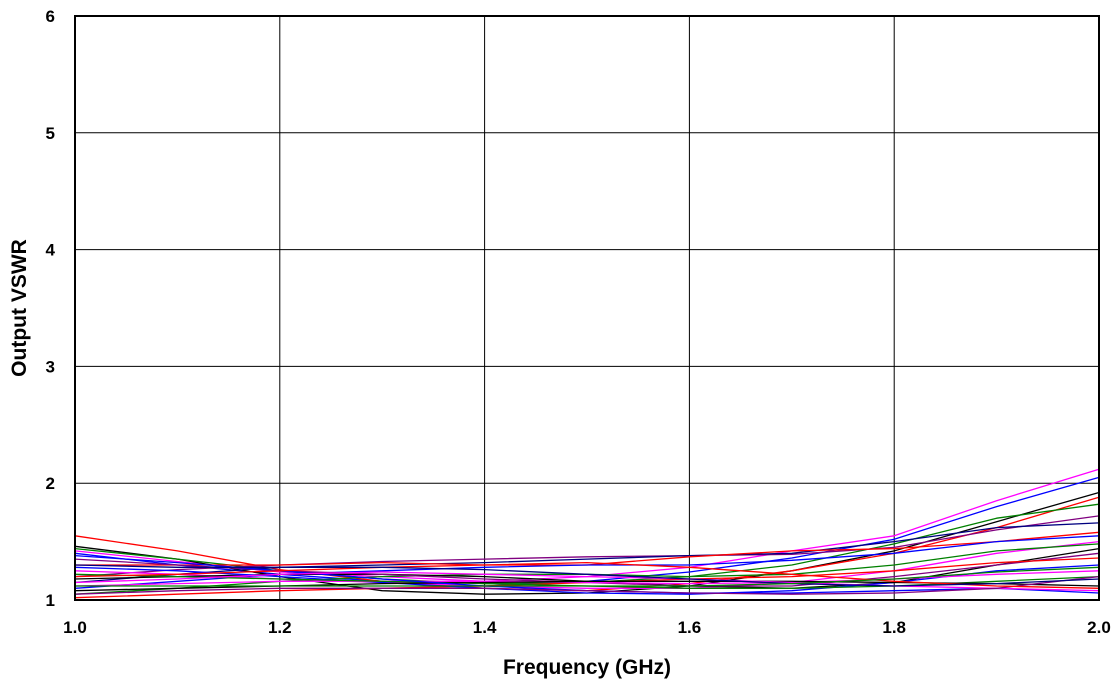 This screenshot has width=1120, height=694. Describe the element at coordinates (51, 308) in the screenshot. I see `y-axis-tick-labels: 1 2 3 4 5 6` at that location.